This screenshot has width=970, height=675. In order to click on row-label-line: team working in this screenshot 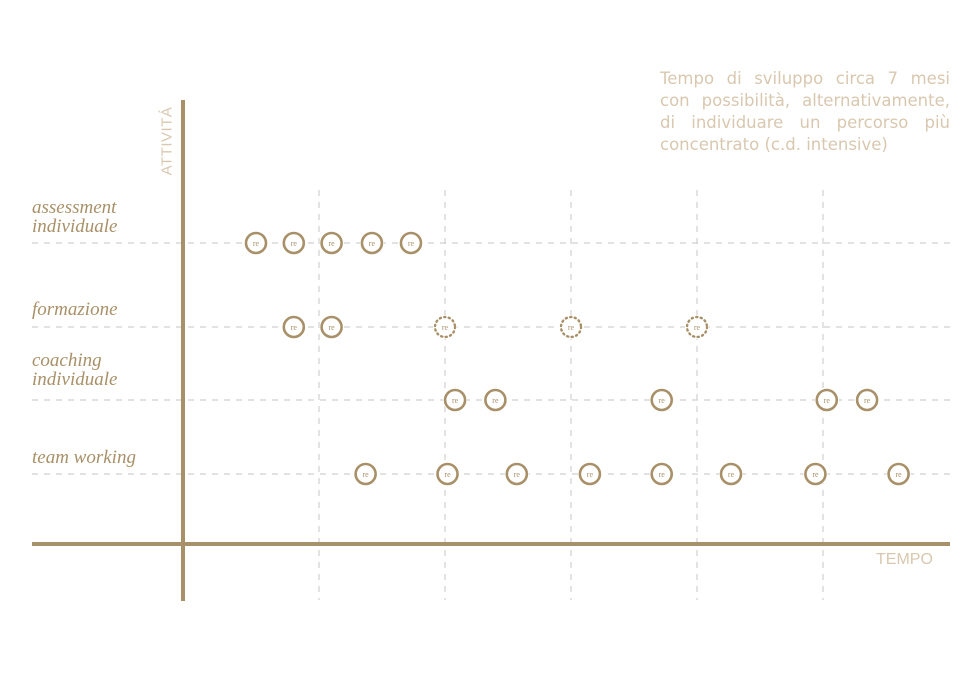, I will do `click(84, 457)`.